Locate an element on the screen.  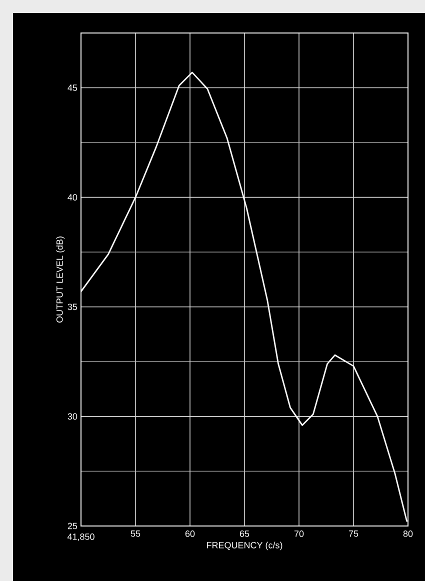
y-tick-label: 40 is located at coordinates (73, 197).